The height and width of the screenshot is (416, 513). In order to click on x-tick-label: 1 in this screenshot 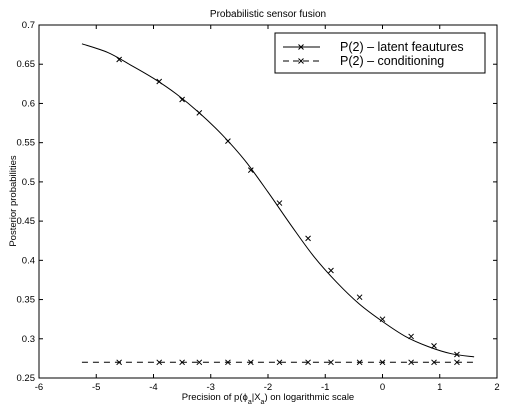, I will do `click(439, 387)`.